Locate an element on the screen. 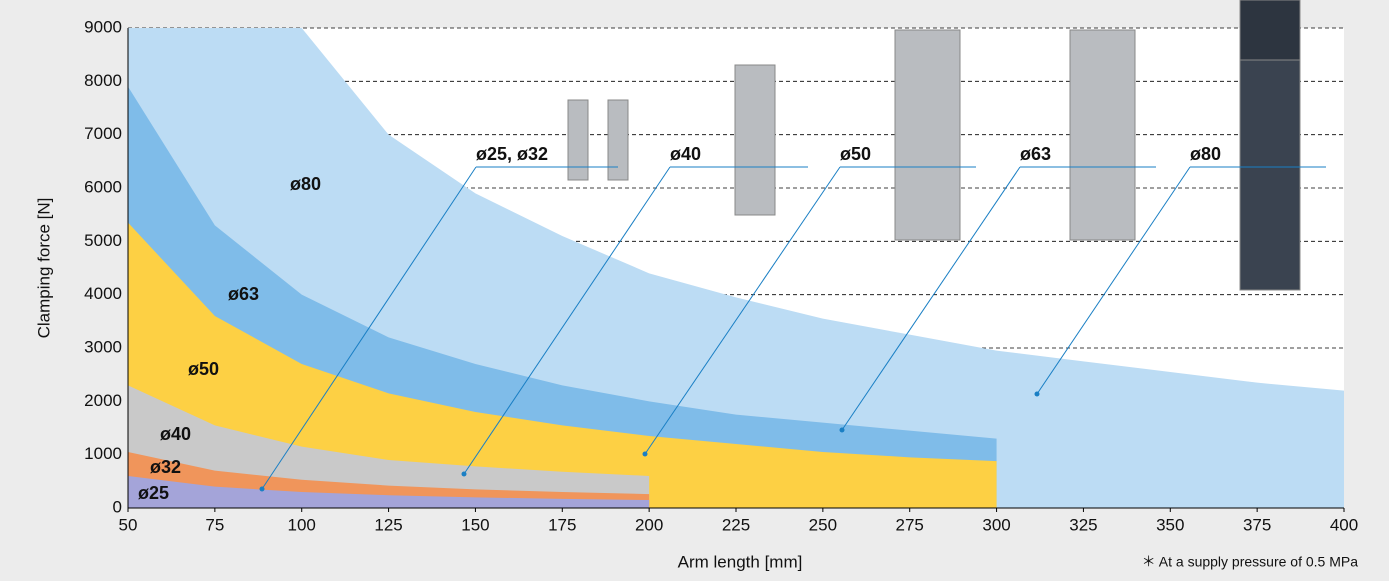 The height and width of the screenshot is (581, 1389). series-label: ø25 is located at coordinates (153, 493).